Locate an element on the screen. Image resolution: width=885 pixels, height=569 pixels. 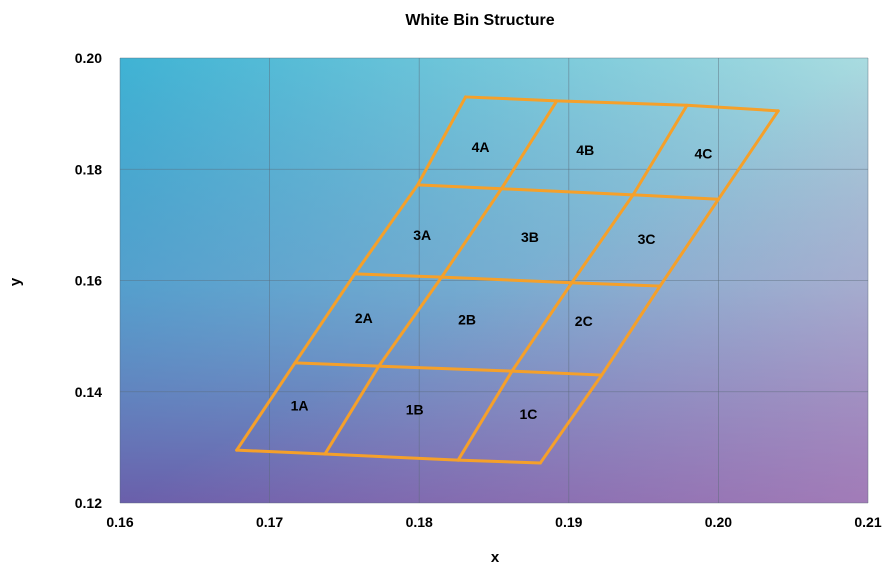
y-tick-label: 0.20 is located at coordinates (88, 58).